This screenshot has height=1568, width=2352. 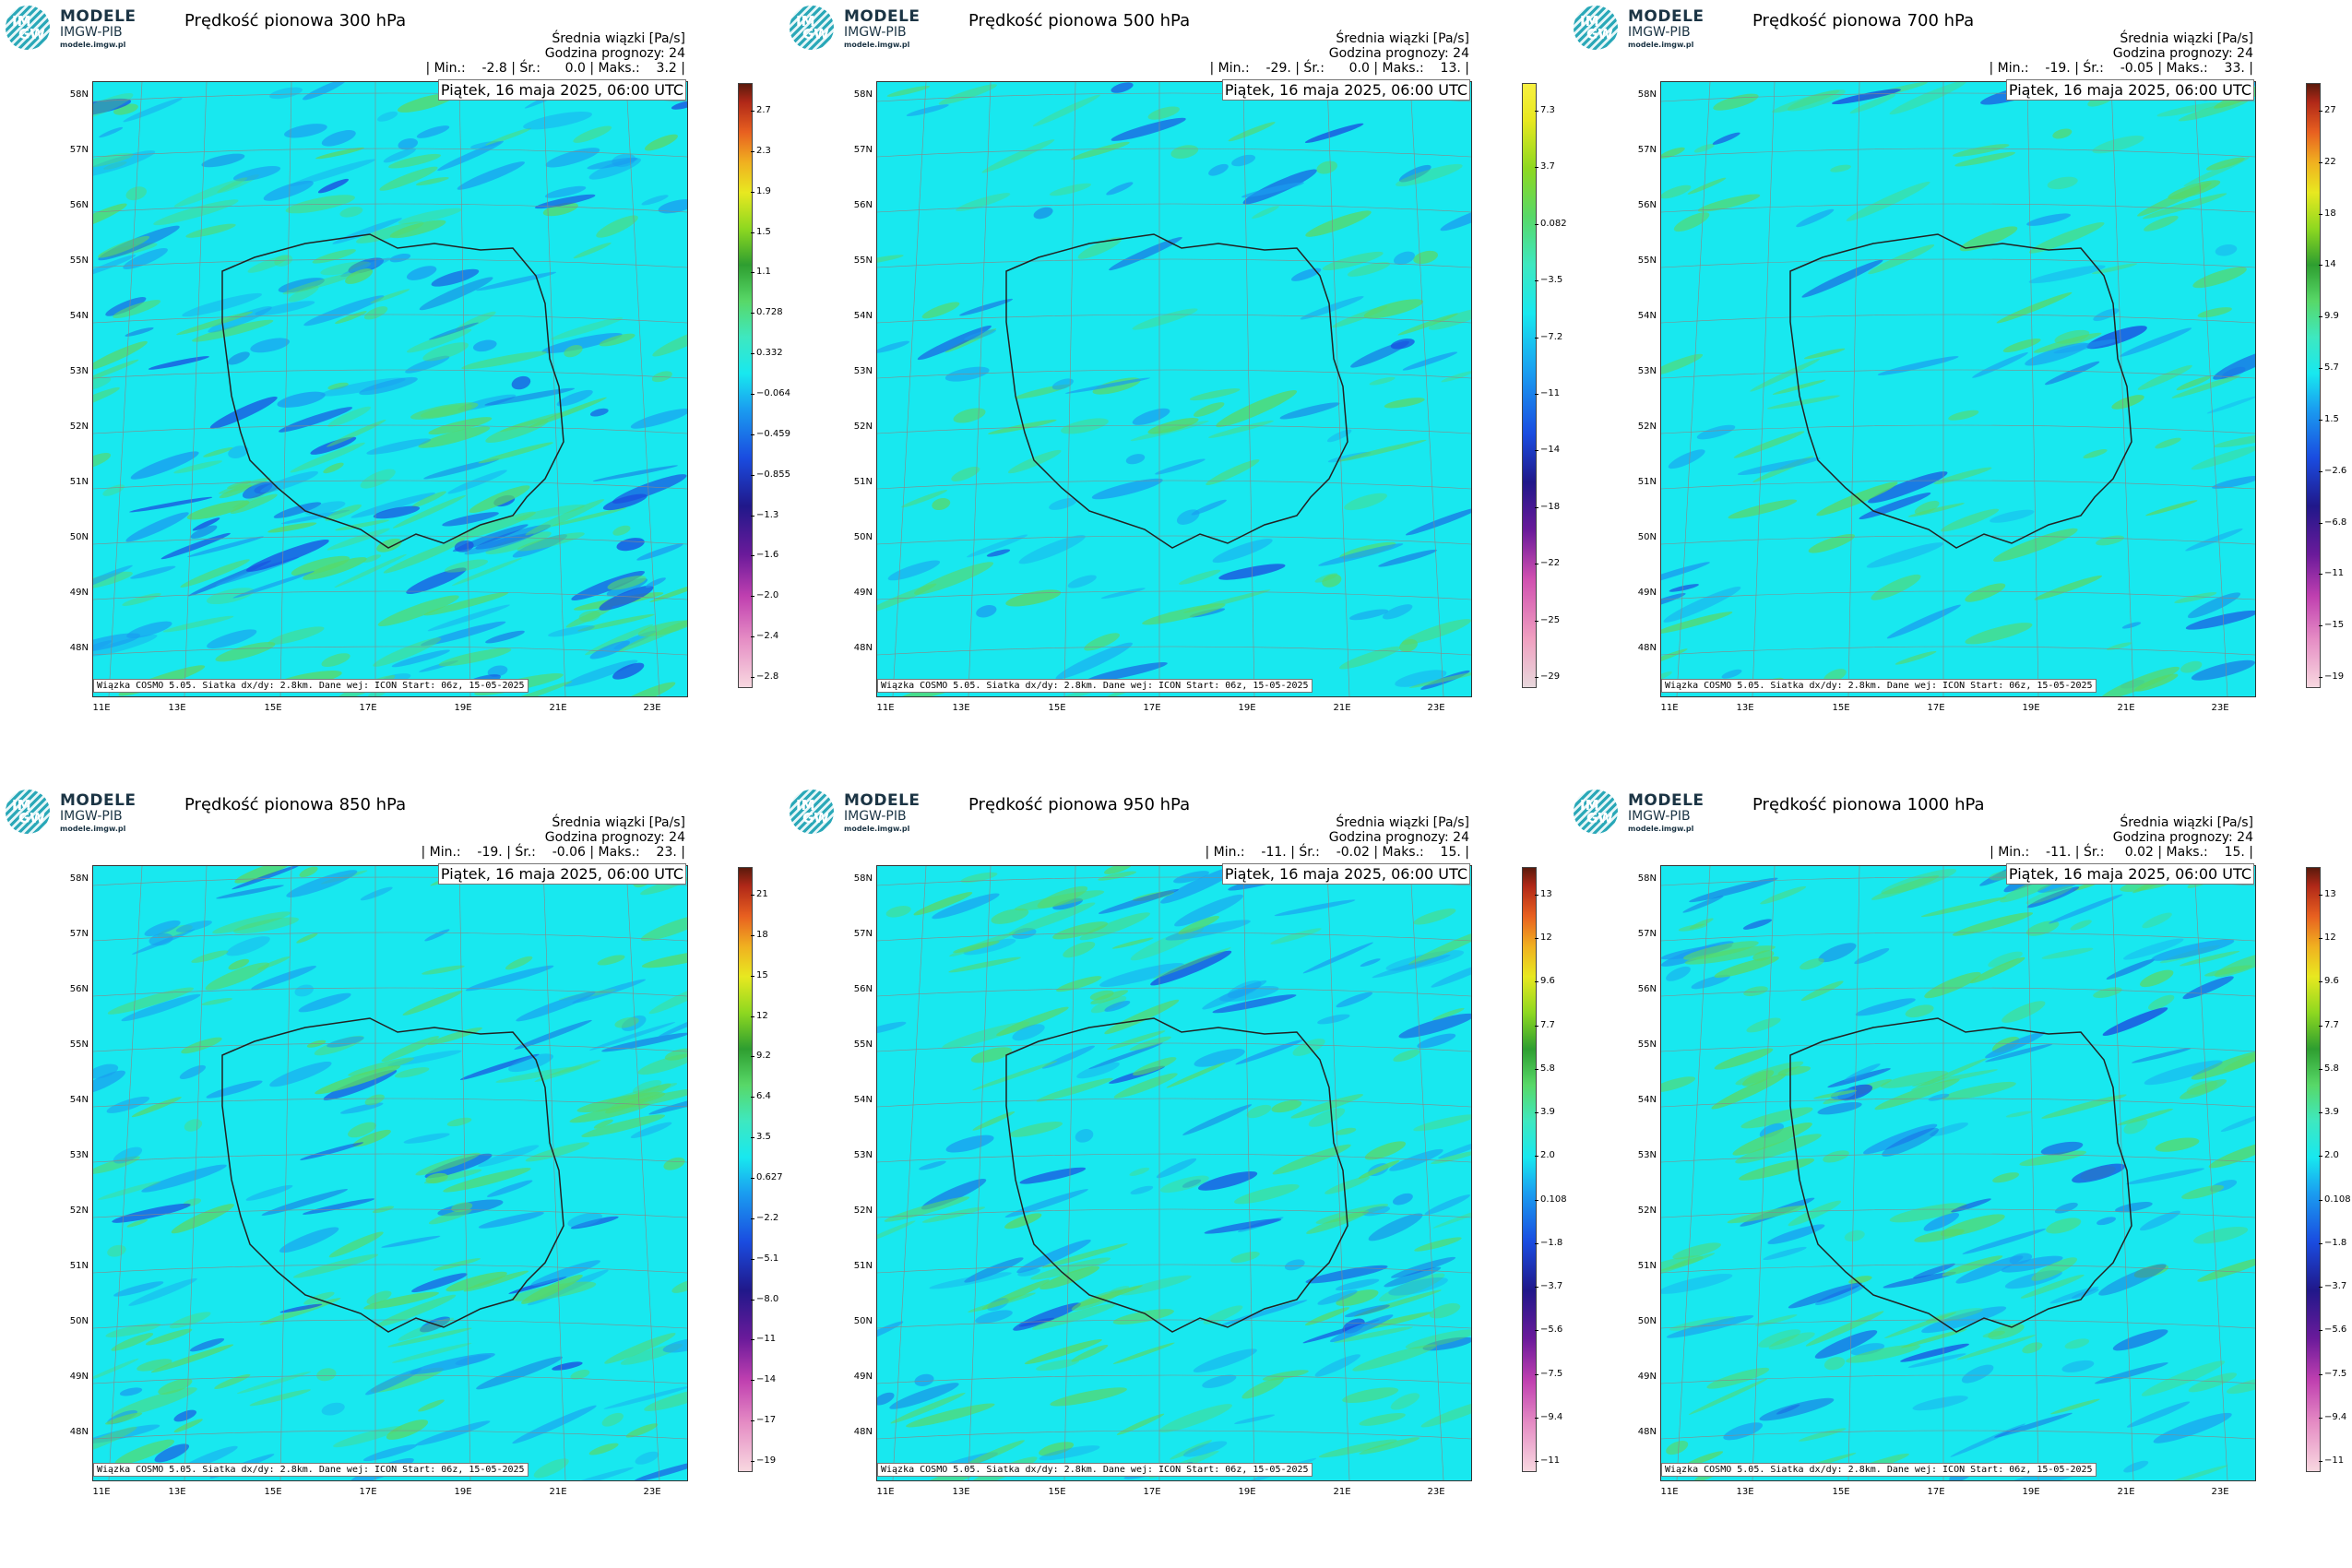 What do you see at coordinates (2327, 110) in the screenshot?
I see `colorbar-tick-label: 27` at bounding box center [2327, 110].